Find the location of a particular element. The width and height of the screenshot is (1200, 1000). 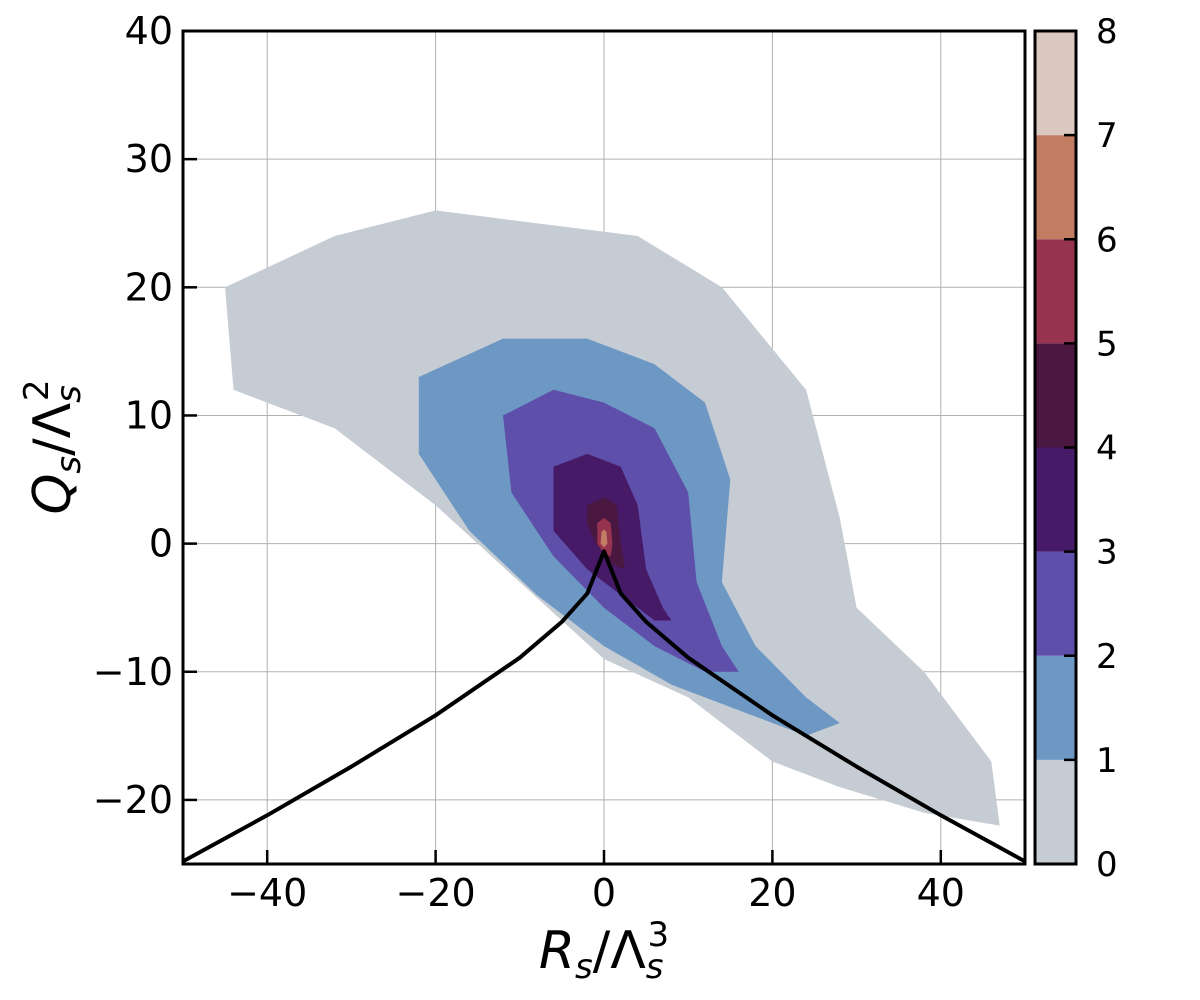

y-tick-label: 30 is located at coordinates (149, 159).